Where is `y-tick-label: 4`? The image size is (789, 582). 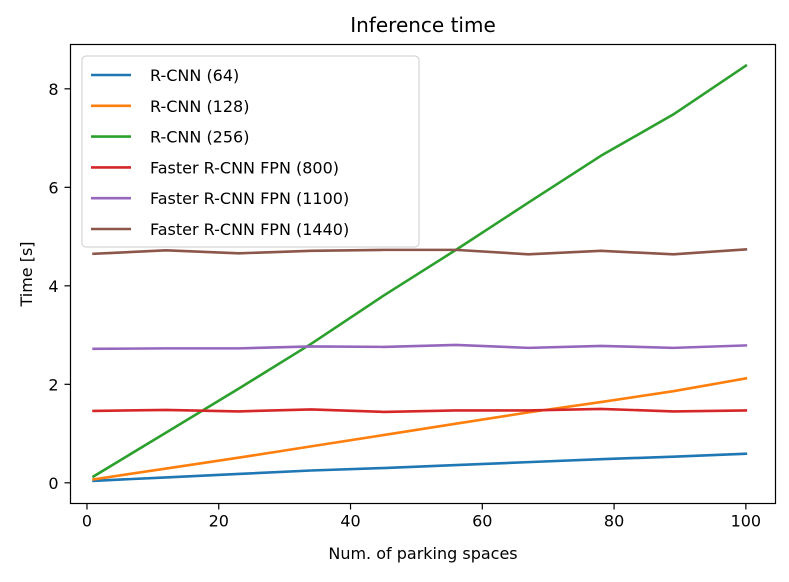
y-tick-label: 4 is located at coordinates (53, 286).